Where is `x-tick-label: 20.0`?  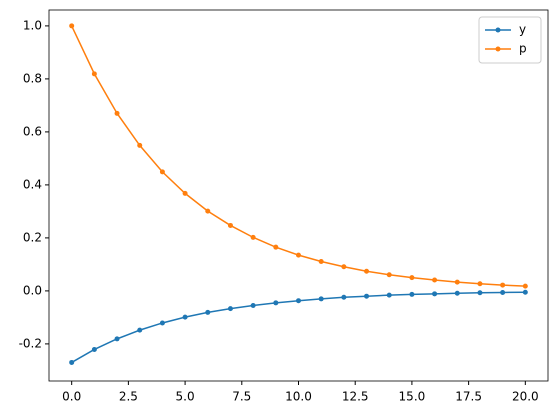
x-tick-label: 20.0 is located at coordinates (525, 397).